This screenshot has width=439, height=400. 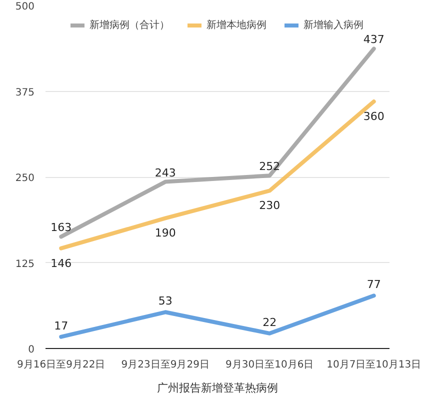 I want to click on x-tick-label: 10月7日至10月13日, so click(x=374, y=365).